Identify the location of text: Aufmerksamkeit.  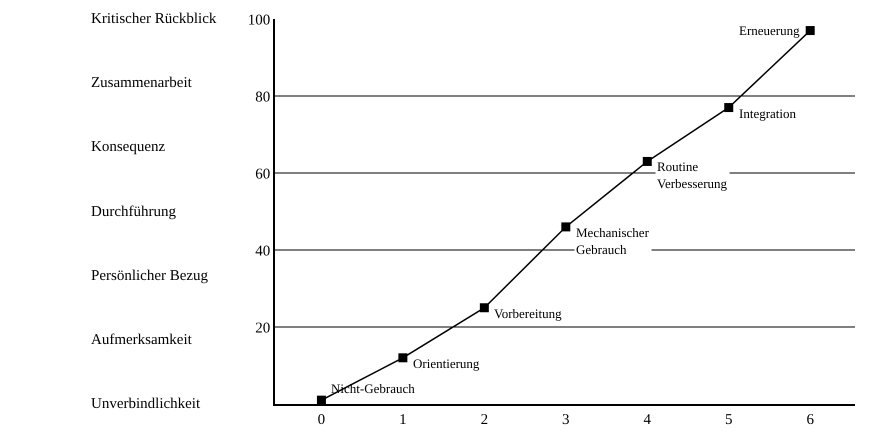
(142, 340).